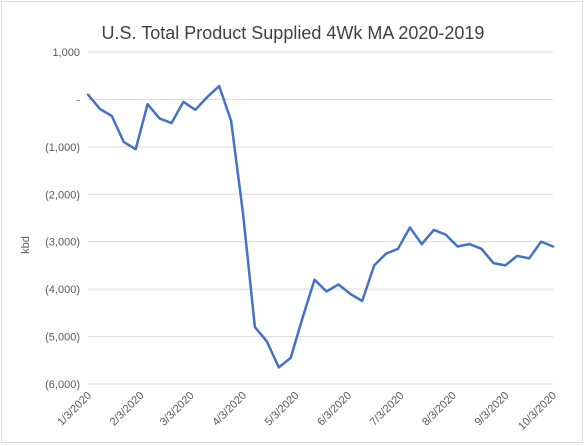  What do you see at coordinates (66, 53) in the screenshot?
I see `y-tick-label: 1,000` at bounding box center [66, 53].